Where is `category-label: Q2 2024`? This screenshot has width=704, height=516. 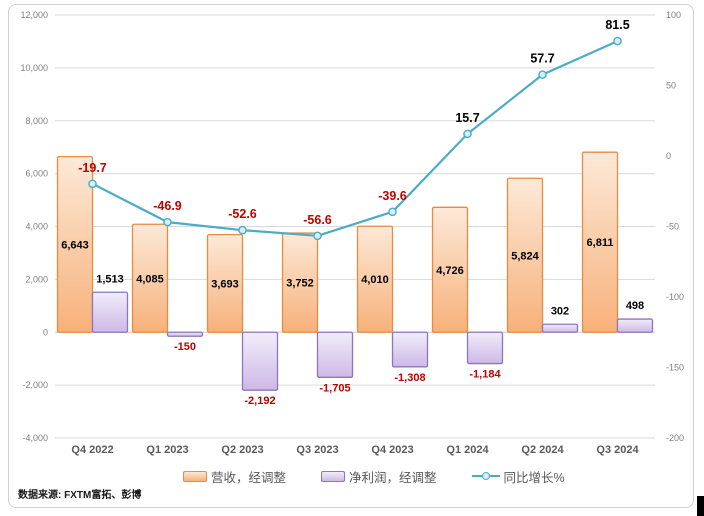
category-label: Q2 2024 is located at coordinates (542, 450).